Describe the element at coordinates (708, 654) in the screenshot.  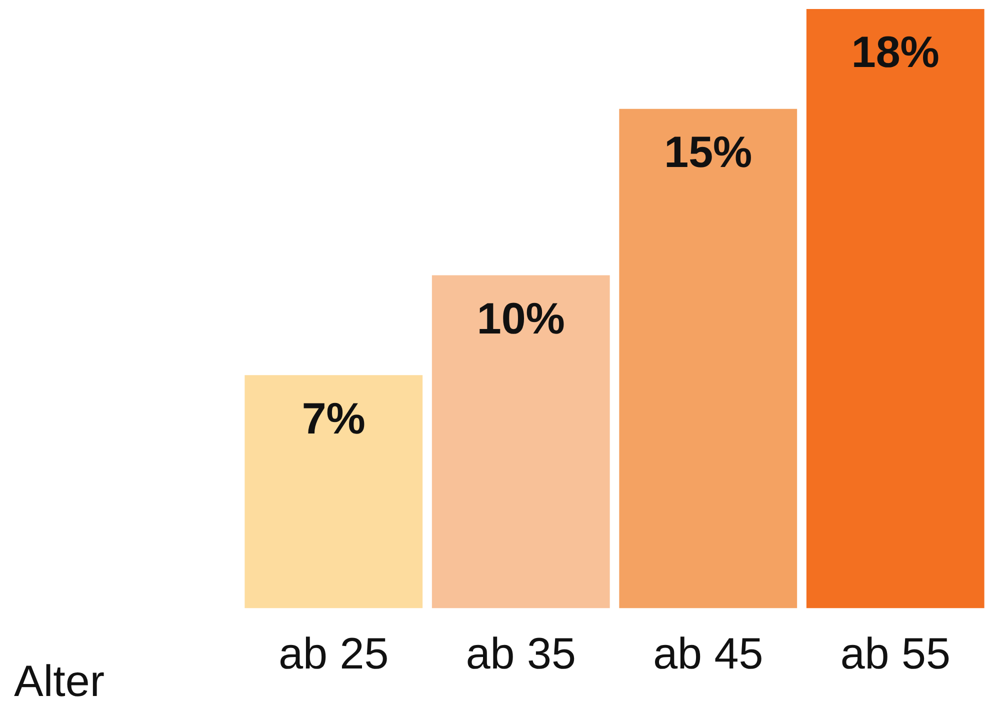
I see `x-tick-label: ab 45` at that location.